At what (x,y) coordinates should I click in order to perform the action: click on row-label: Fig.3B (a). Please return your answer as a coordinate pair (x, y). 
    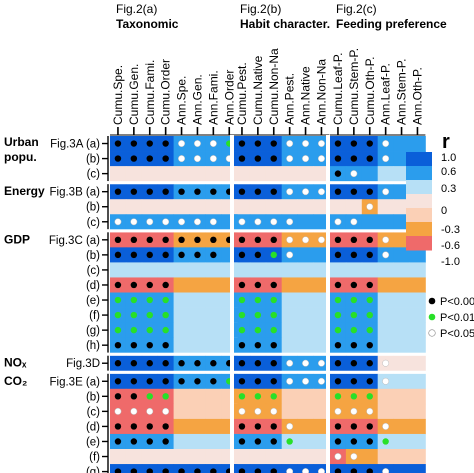
    Looking at the image, I should click on (75, 193).